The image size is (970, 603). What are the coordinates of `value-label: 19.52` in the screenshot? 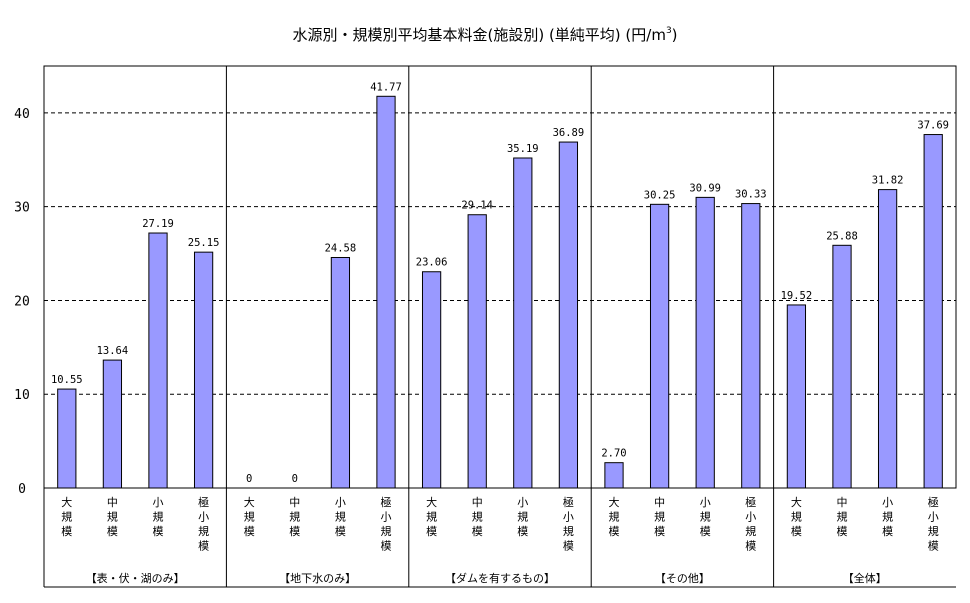 It's located at (797, 296).